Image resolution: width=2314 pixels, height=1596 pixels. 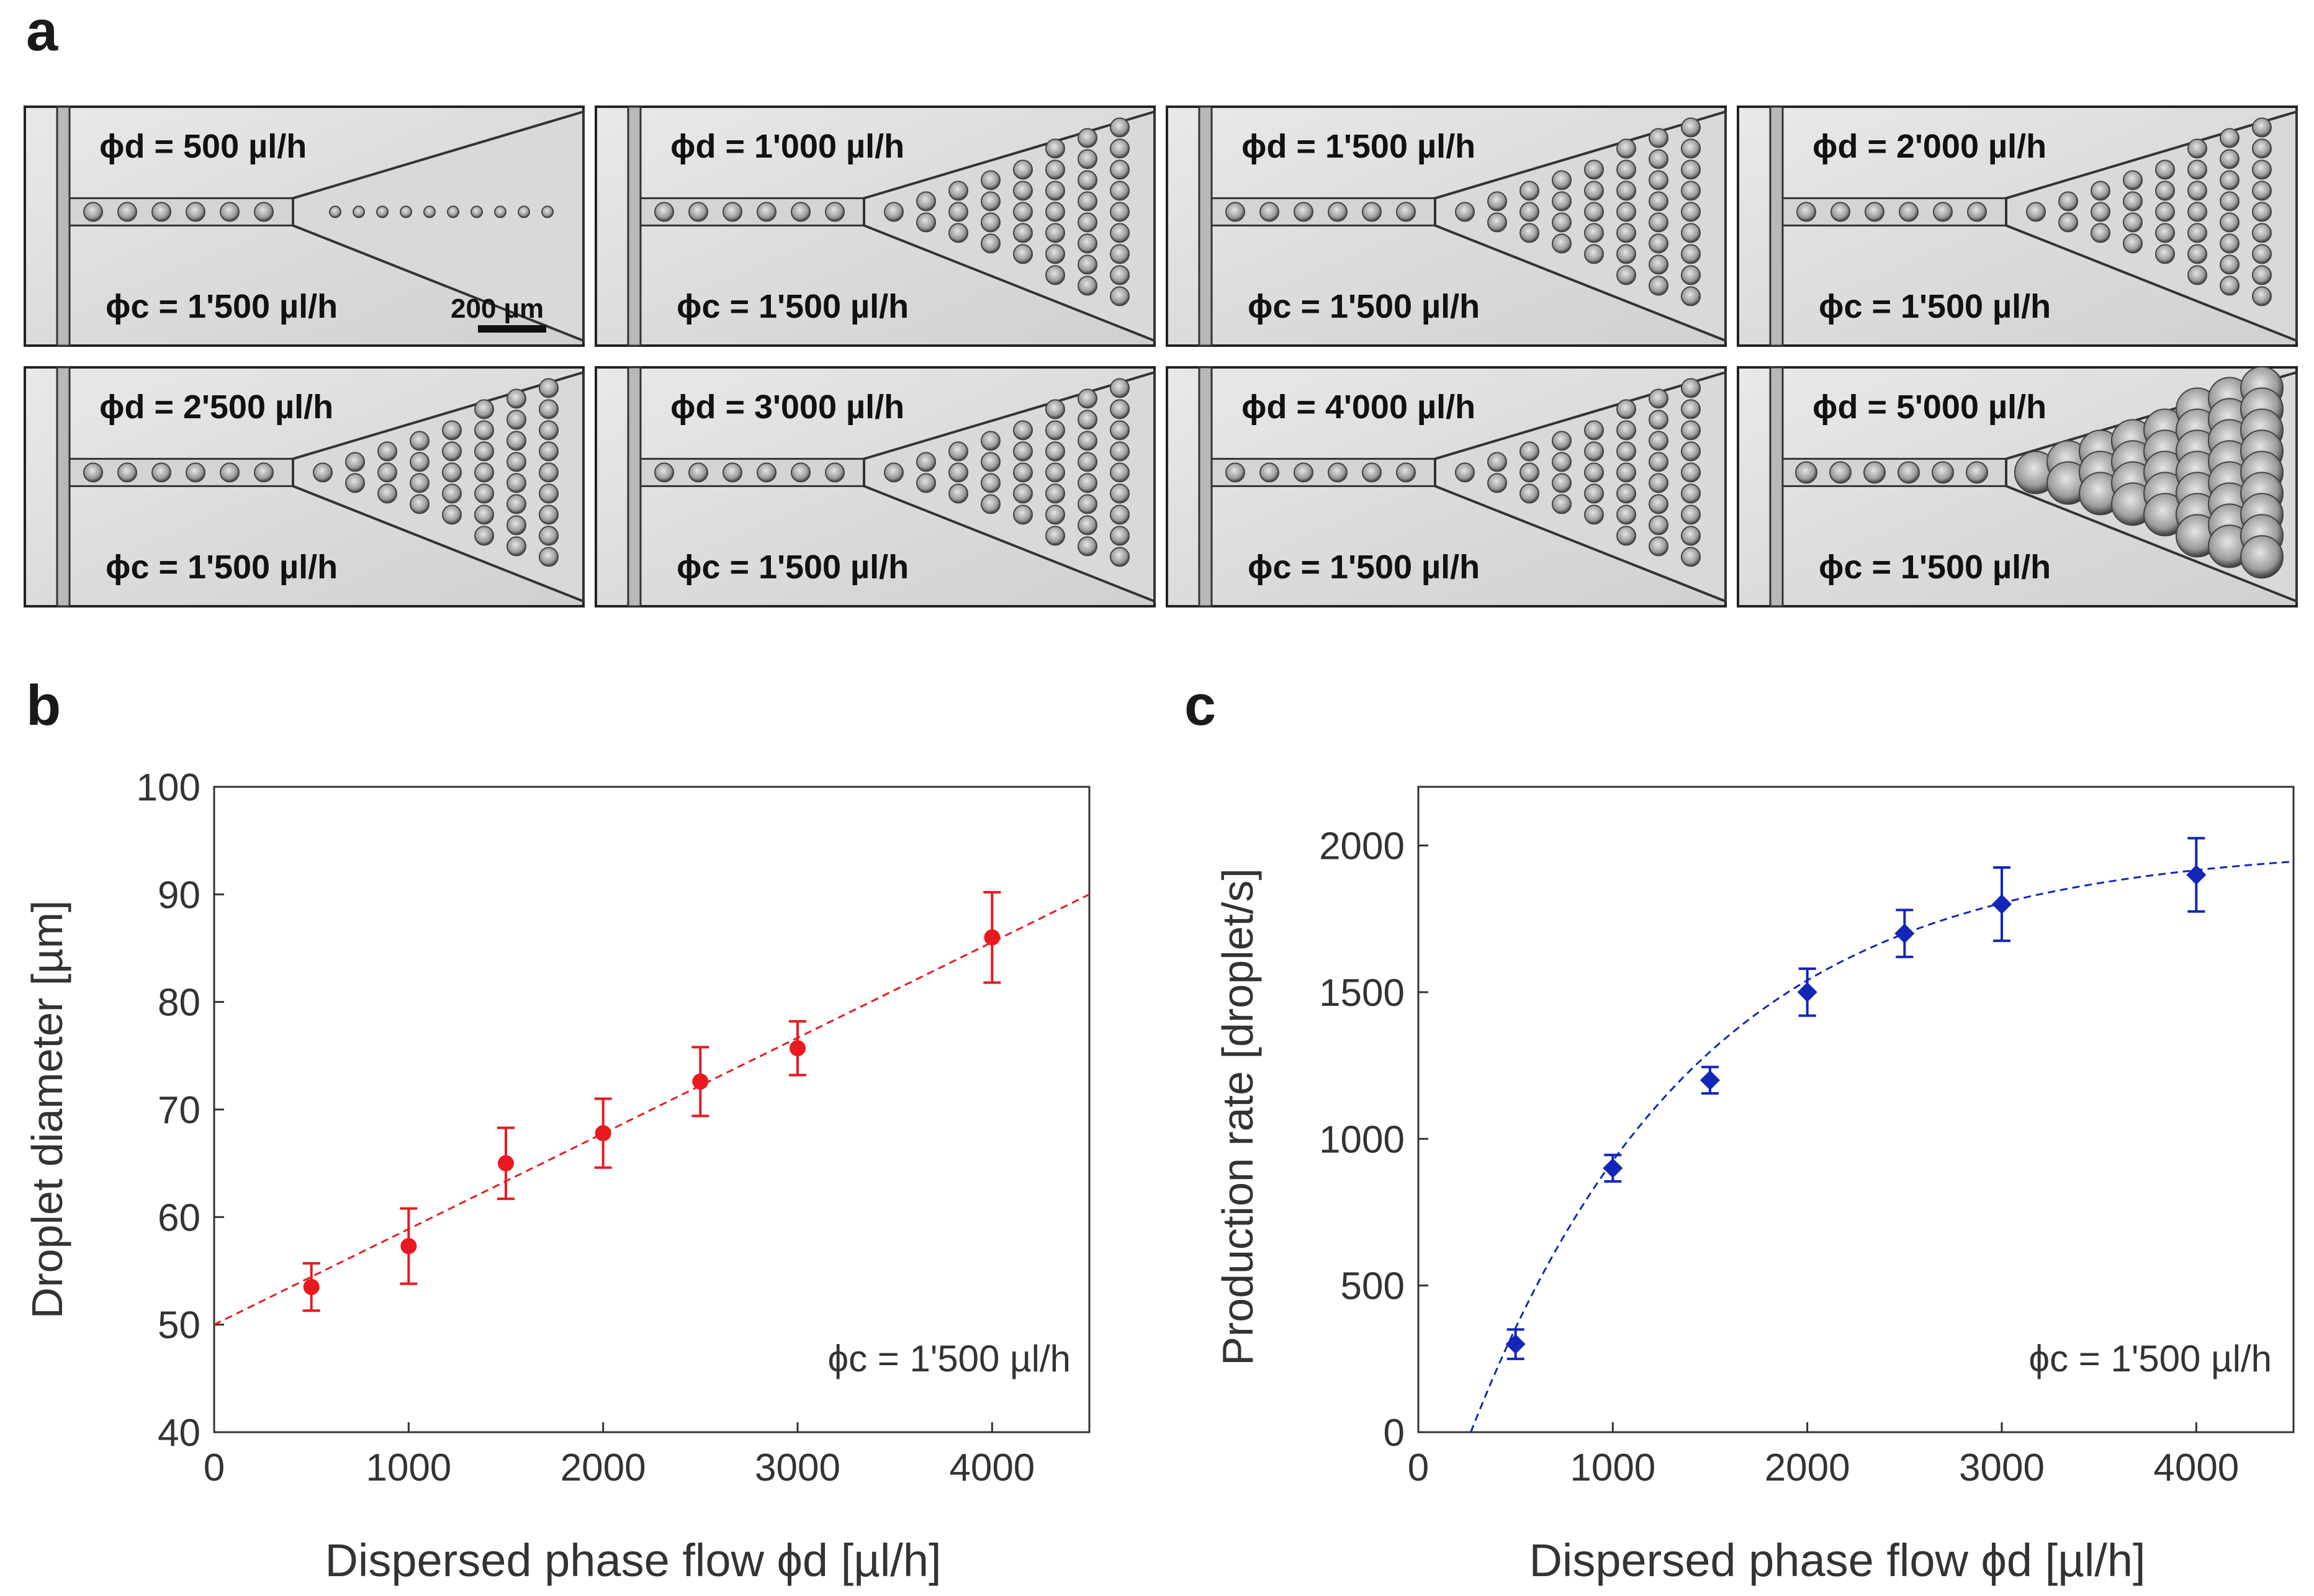 I want to click on dispersed-flow-label: ϕd = 1'500 µl/h, so click(x=1358, y=146).